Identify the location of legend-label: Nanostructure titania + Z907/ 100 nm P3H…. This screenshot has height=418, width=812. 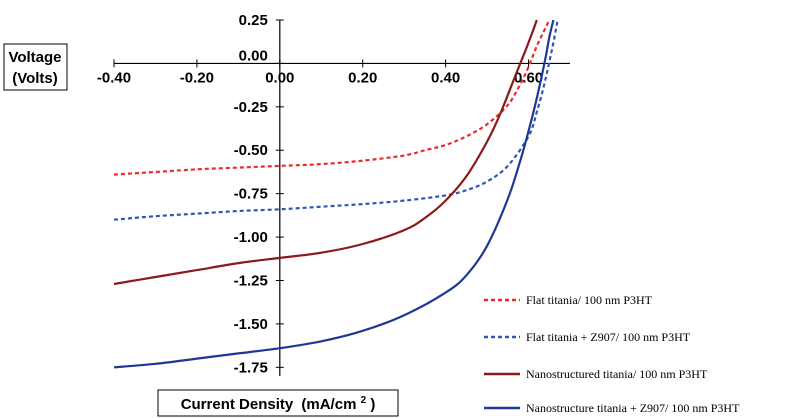
(633, 408).